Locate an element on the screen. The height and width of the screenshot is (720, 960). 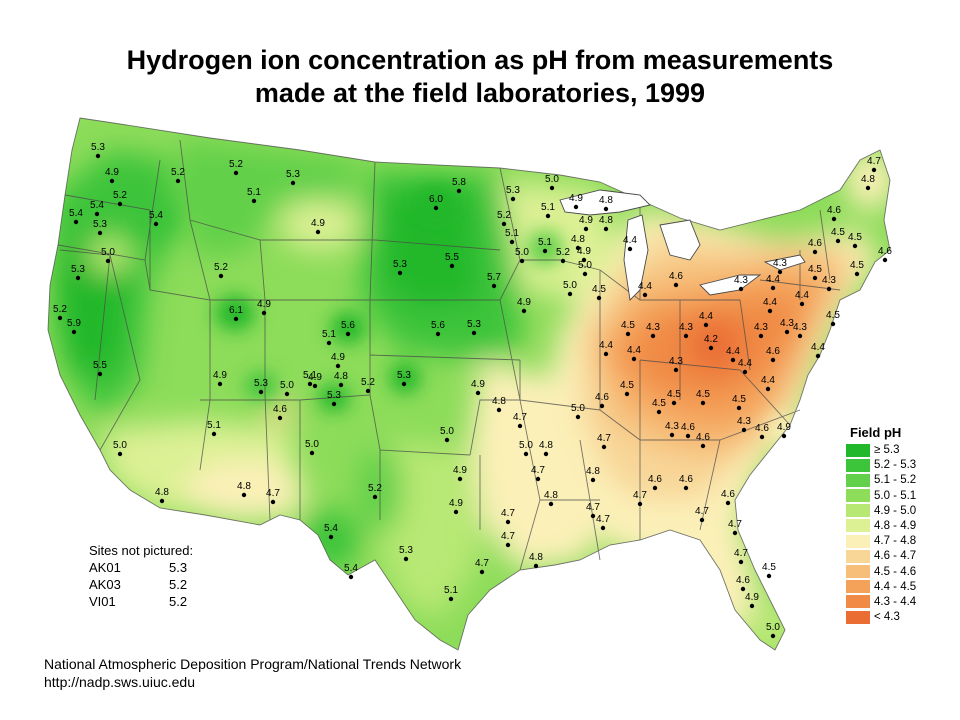
station-value: 4.7 is located at coordinates (593, 507).